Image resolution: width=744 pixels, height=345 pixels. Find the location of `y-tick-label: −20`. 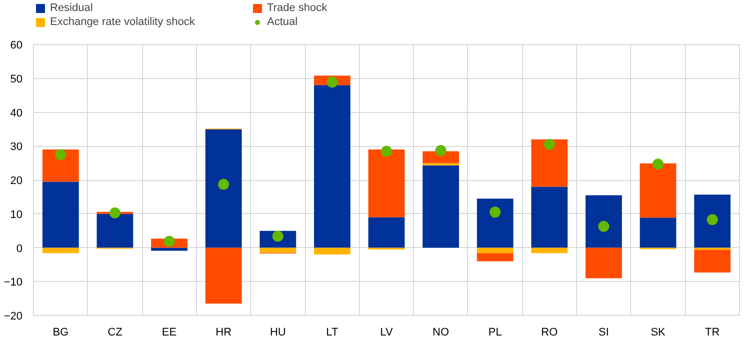

y-tick-label: −20 is located at coordinates (13, 316).